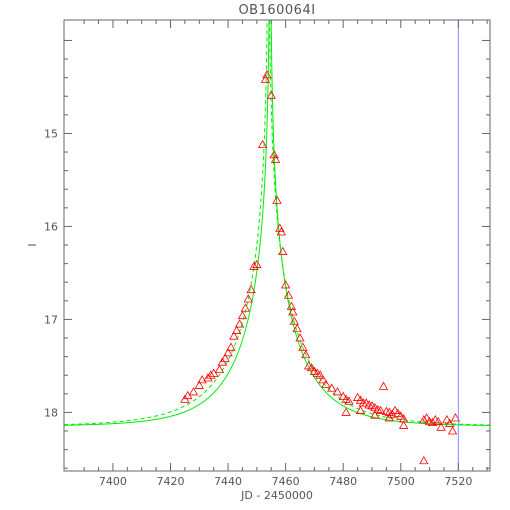 This screenshot has width=510, height=510. I want to click on x-tick-label: 7480, so click(343, 481).